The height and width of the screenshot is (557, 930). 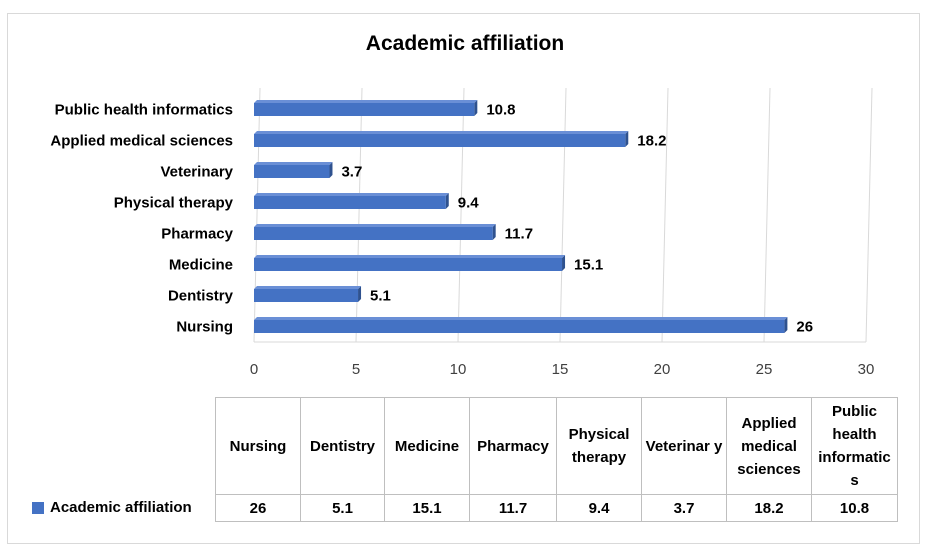 I want to click on table-header-cell: Medicine, so click(x=427, y=446).